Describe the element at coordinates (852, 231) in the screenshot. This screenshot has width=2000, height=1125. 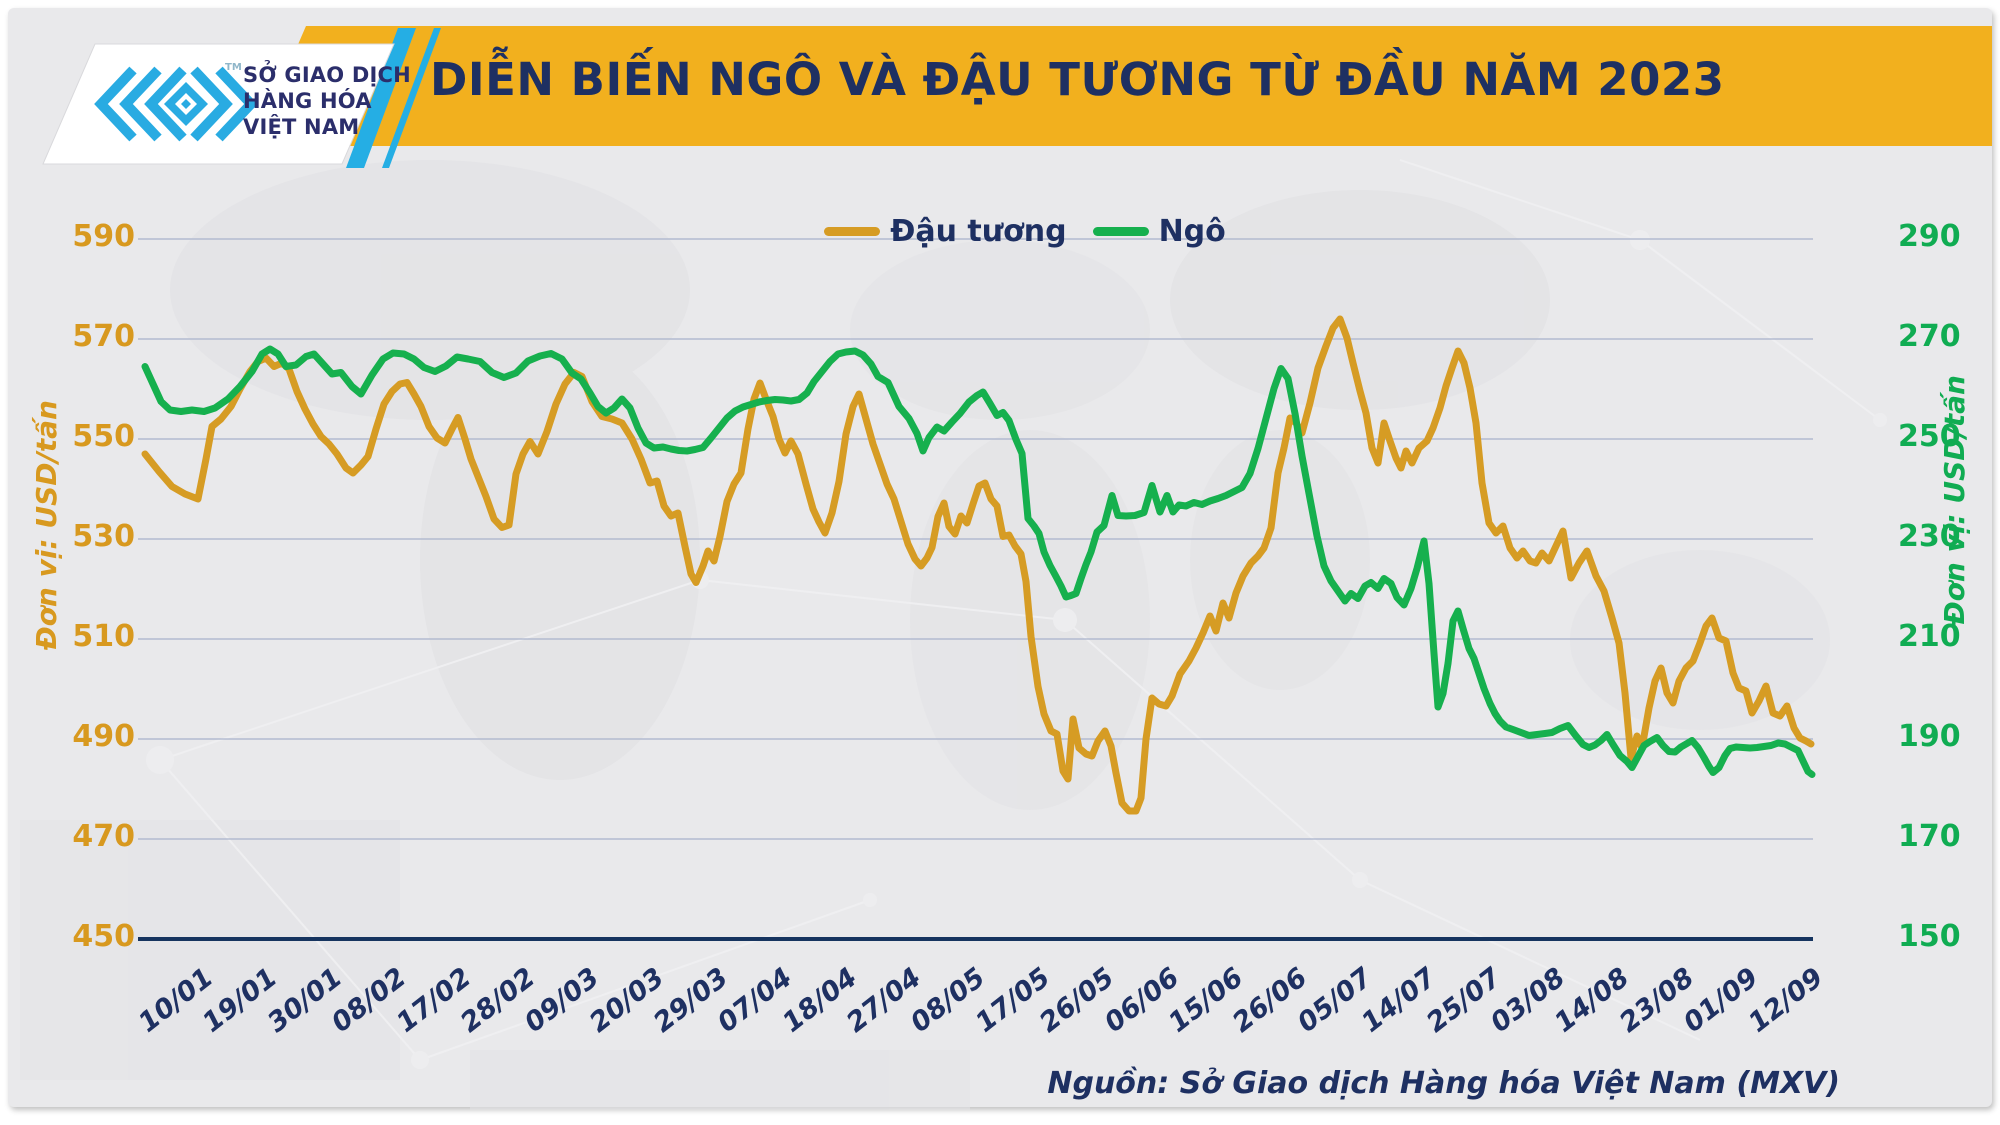
I see `dau-tuong-line-swatch` at that location.